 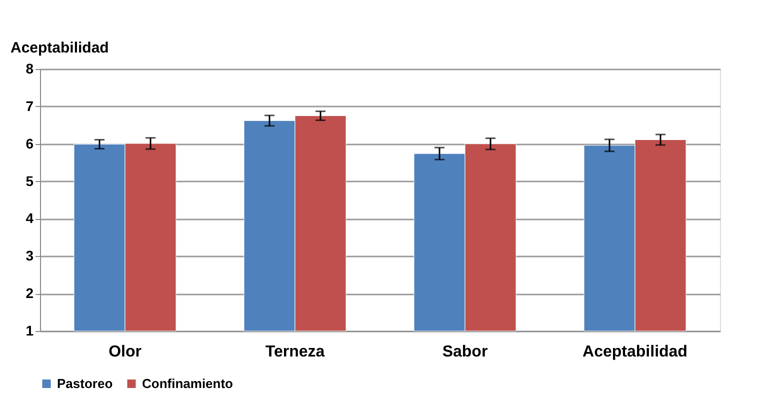 I want to click on y-tick-label: 6, so click(x=30, y=143).